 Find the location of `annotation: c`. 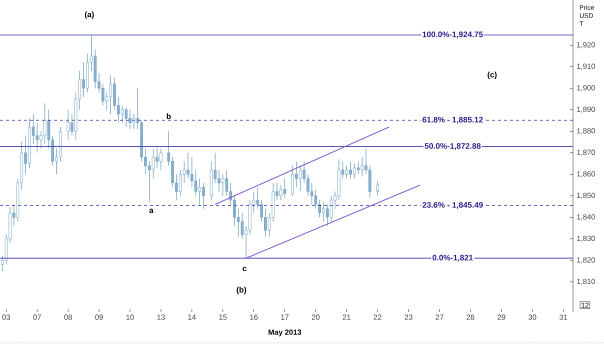

annotation: c is located at coordinates (244, 269).